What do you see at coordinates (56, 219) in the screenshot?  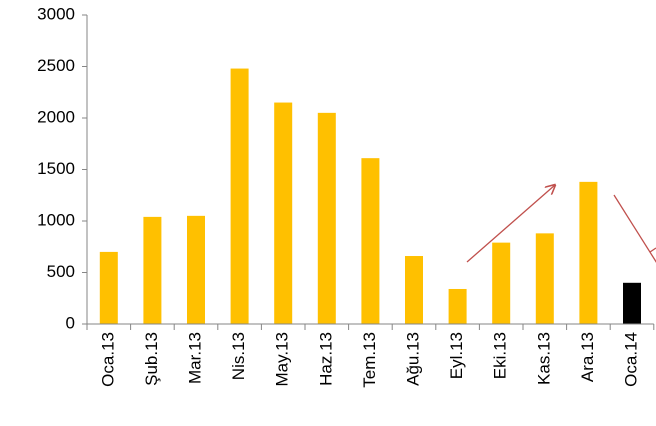 I see `y-tick-label: 1000` at bounding box center [56, 219].